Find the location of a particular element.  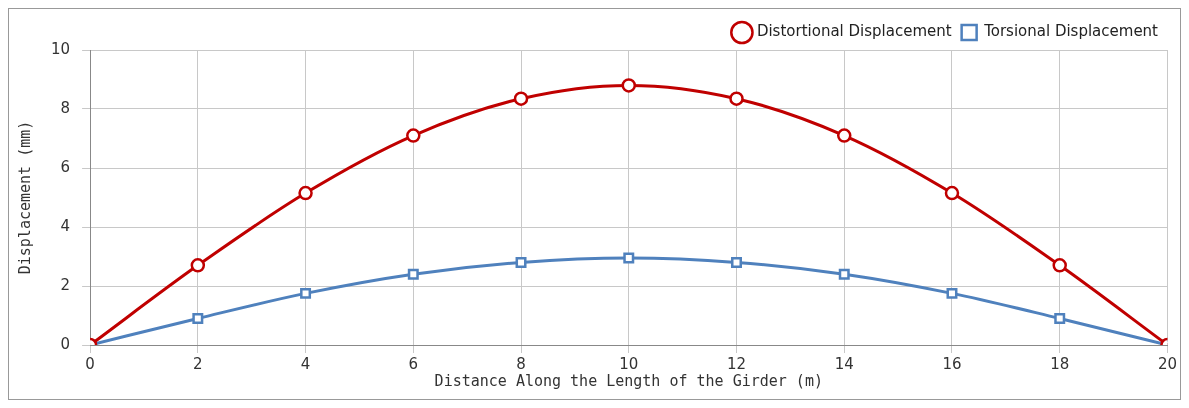

x-tick-label: 10 is located at coordinates (629, 363).